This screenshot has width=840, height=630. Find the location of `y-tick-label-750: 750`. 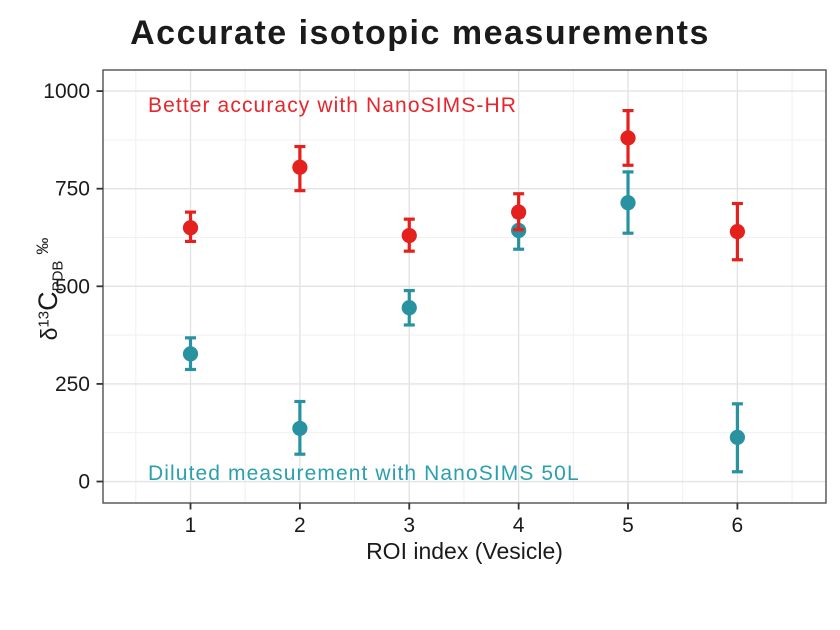

y-tick-label-750: 750 is located at coordinates (72, 189).